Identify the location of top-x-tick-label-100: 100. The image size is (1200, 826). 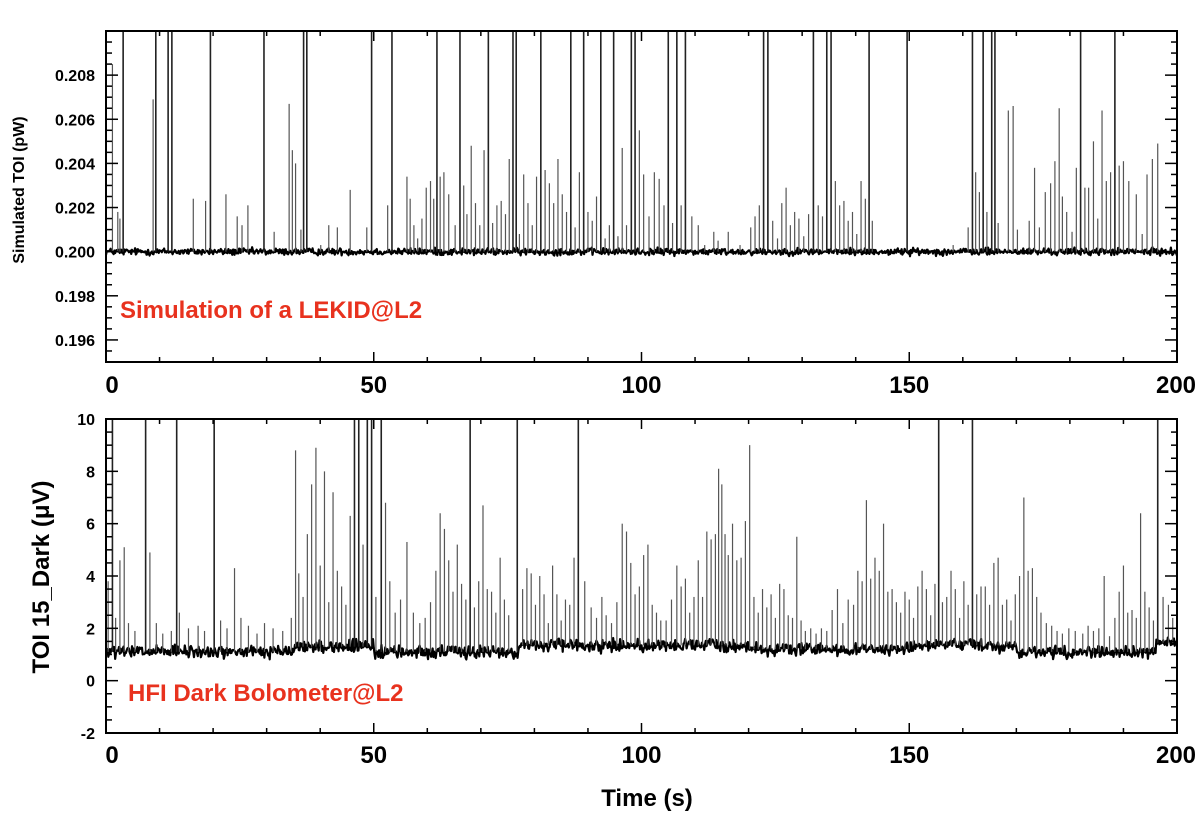
(641, 385).